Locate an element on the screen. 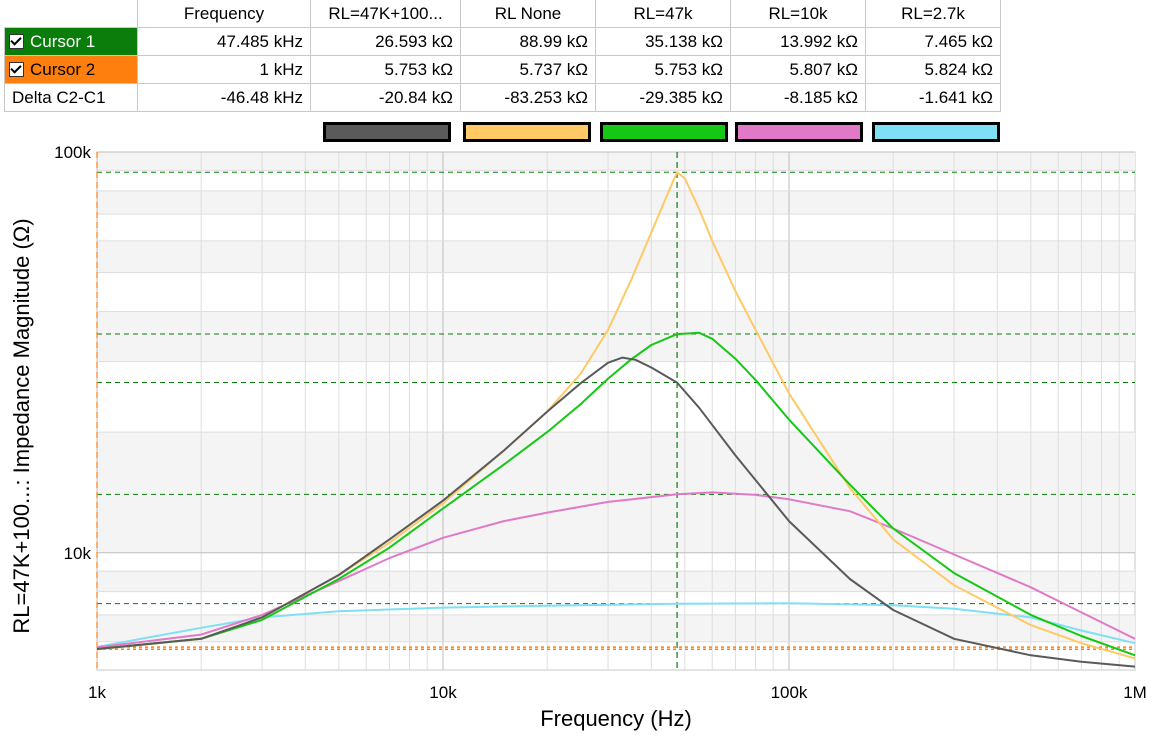 This screenshot has height=743, width=1161. legend-swatch-rl-2-7k is located at coordinates (936, 132).